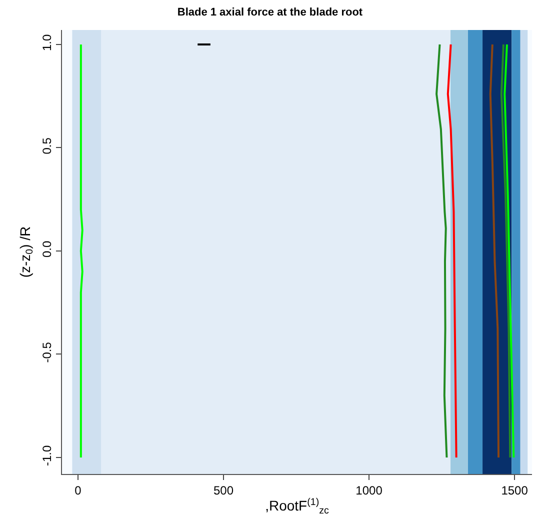 The height and width of the screenshot is (519, 540). I want to click on x-tick-label: 1000, so click(369, 490).